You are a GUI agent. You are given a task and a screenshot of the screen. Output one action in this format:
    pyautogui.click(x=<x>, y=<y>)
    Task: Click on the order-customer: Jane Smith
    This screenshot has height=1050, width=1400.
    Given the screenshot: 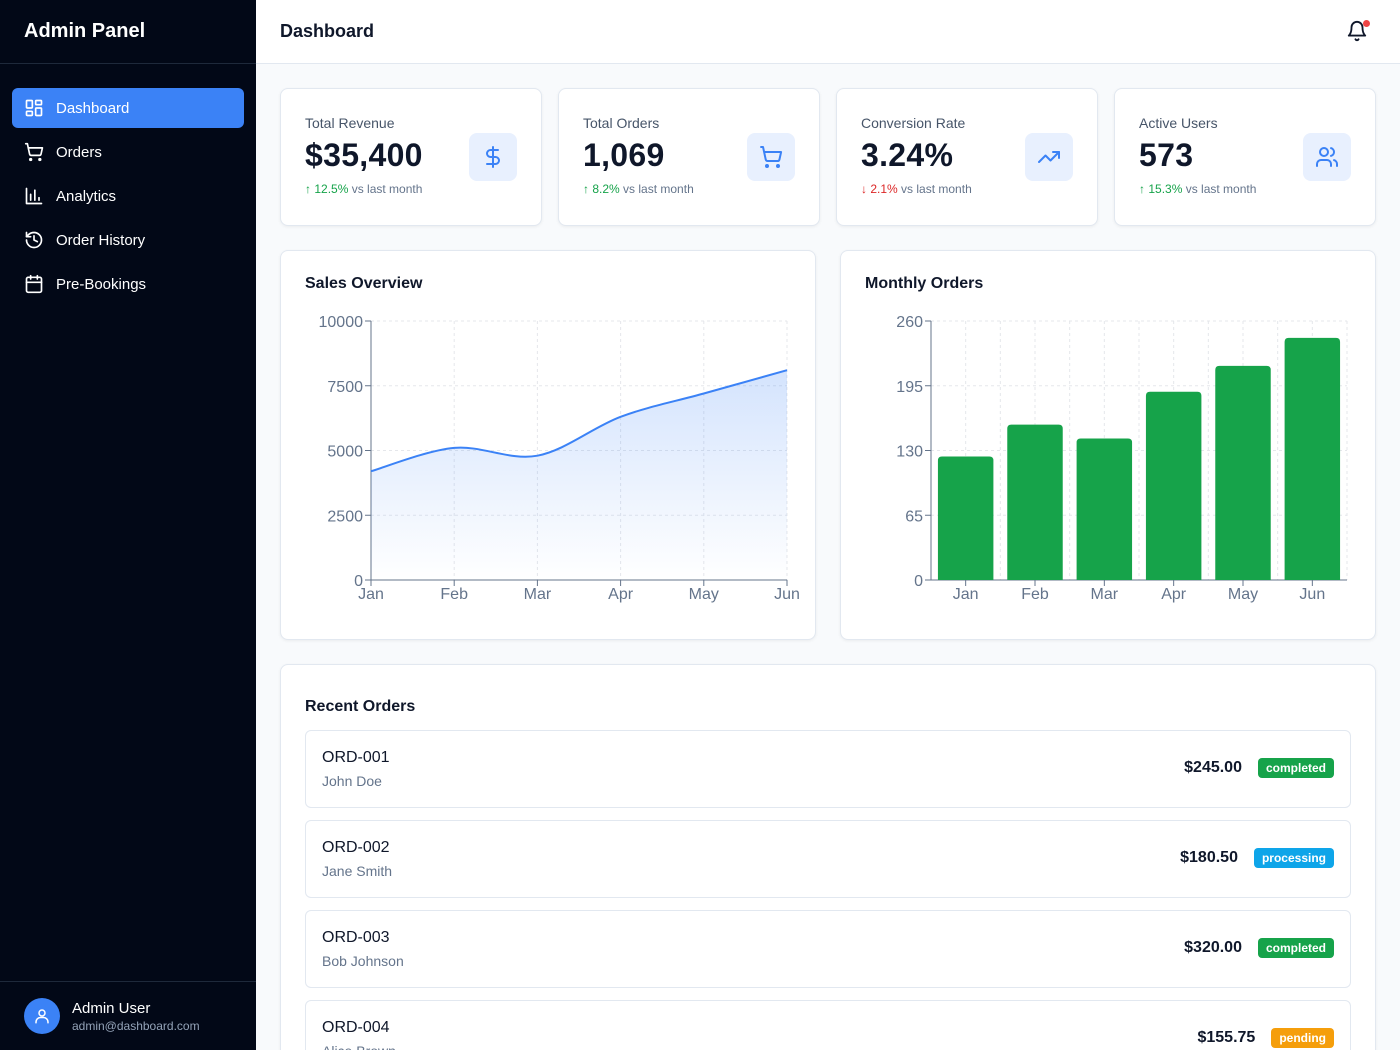 What is the action you would take?
    pyautogui.click(x=357, y=871)
    